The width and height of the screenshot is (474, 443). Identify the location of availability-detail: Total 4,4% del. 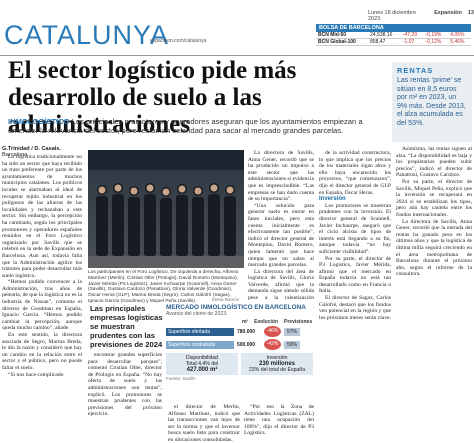
(202, 364).